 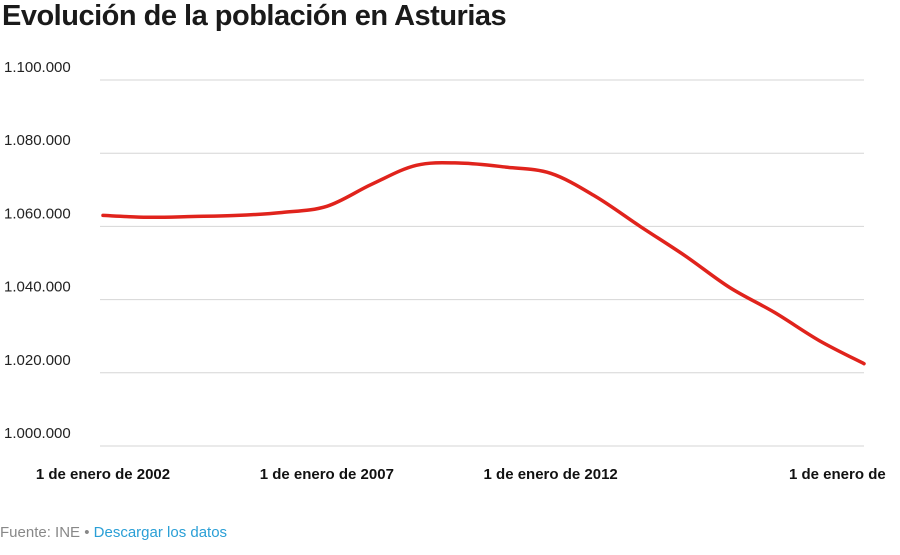 What do you see at coordinates (37, 287) in the screenshot?
I see `y-tick-label: 1.040.000` at bounding box center [37, 287].